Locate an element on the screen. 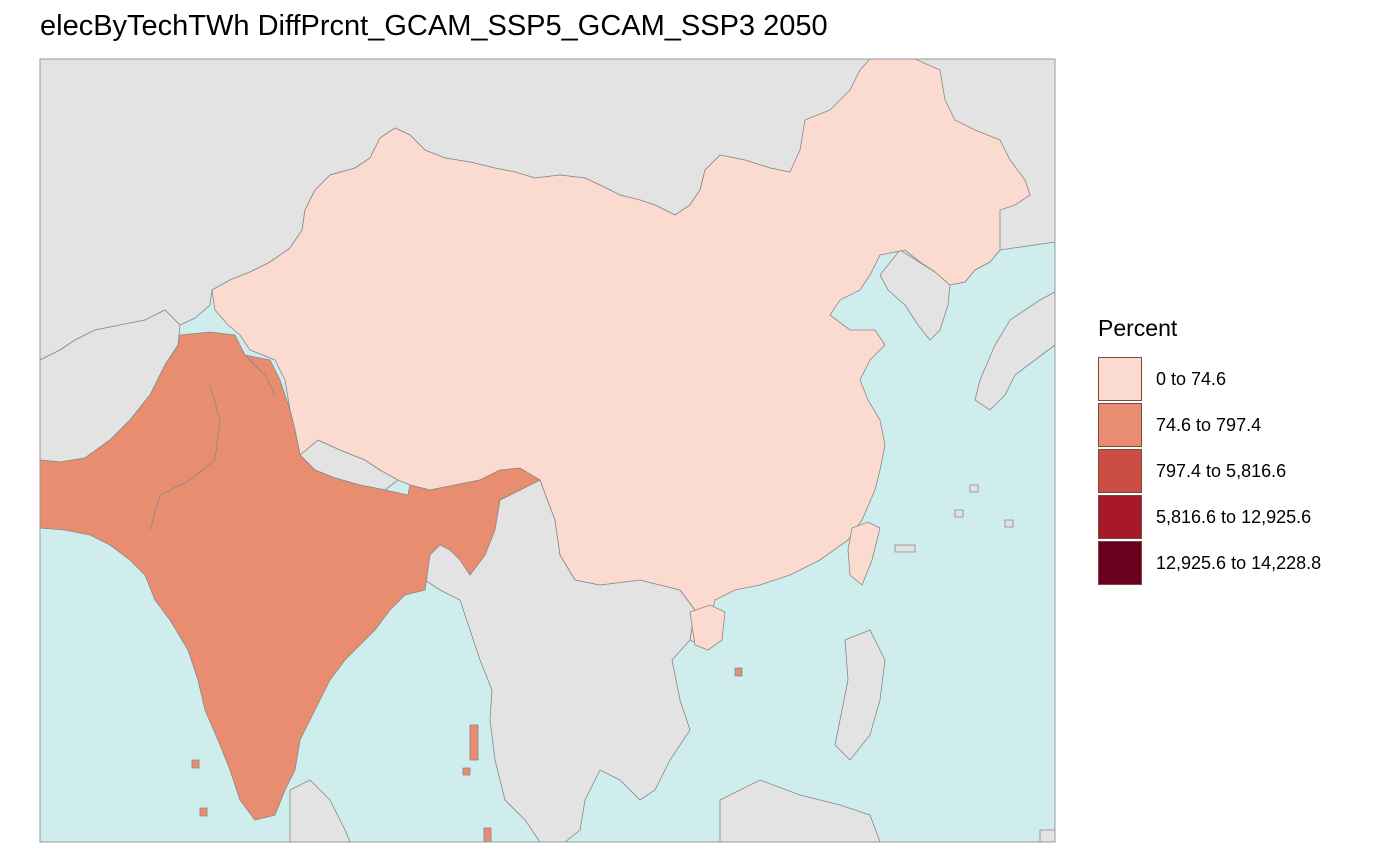  legend-label: 74.6 to 797.4 is located at coordinates (1209, 424).